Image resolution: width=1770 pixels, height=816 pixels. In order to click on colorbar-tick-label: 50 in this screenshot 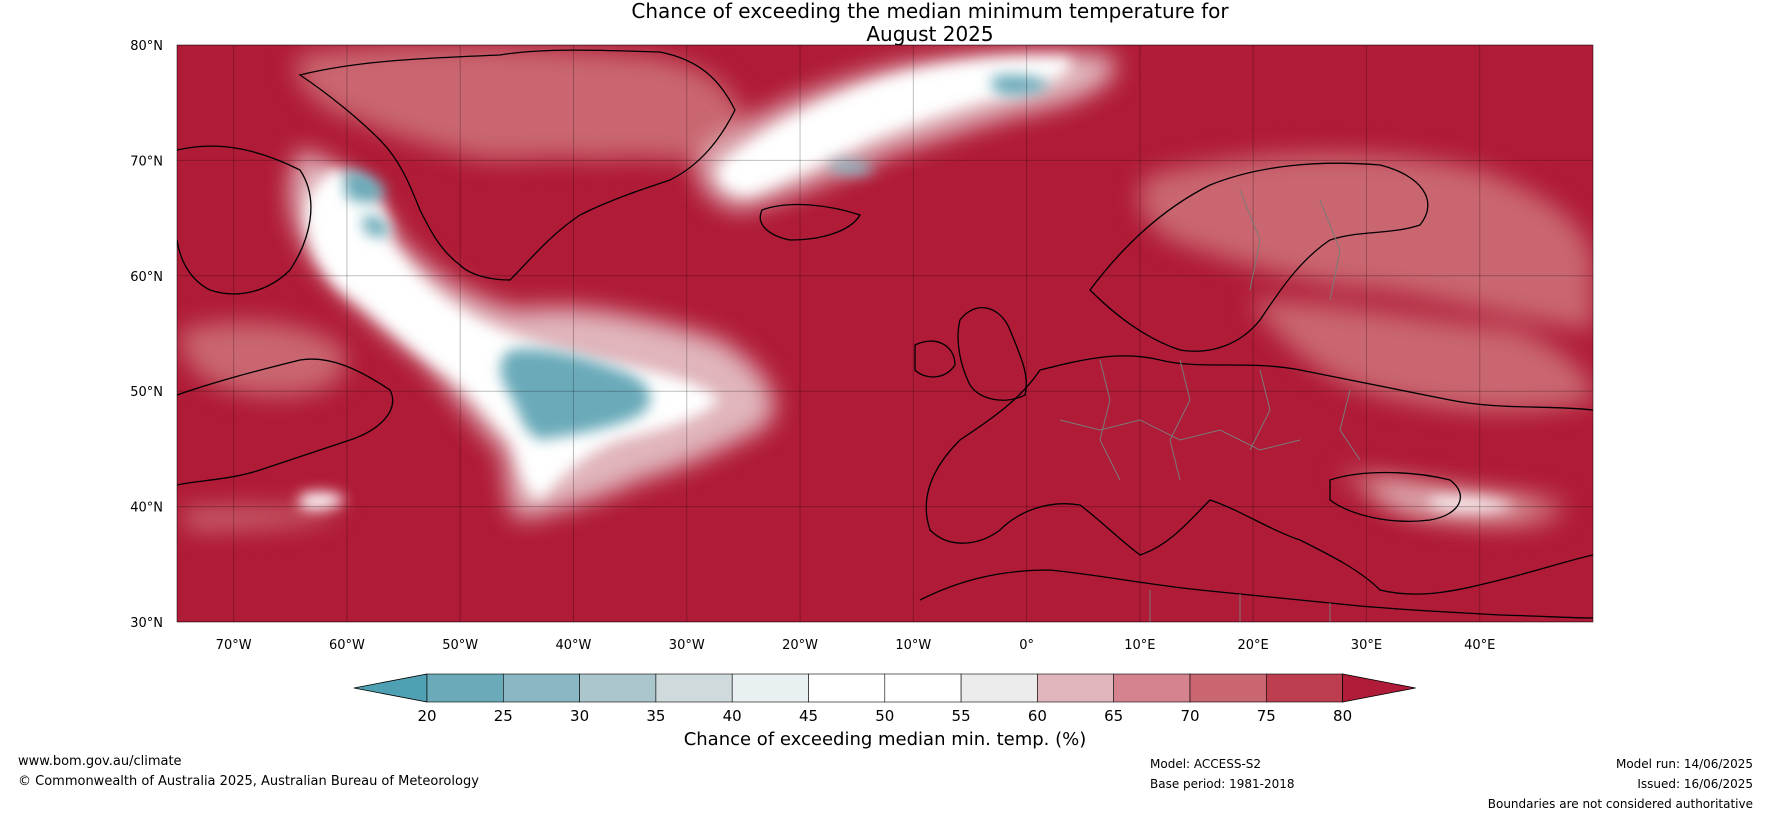, I will do `click(884, 716)`.